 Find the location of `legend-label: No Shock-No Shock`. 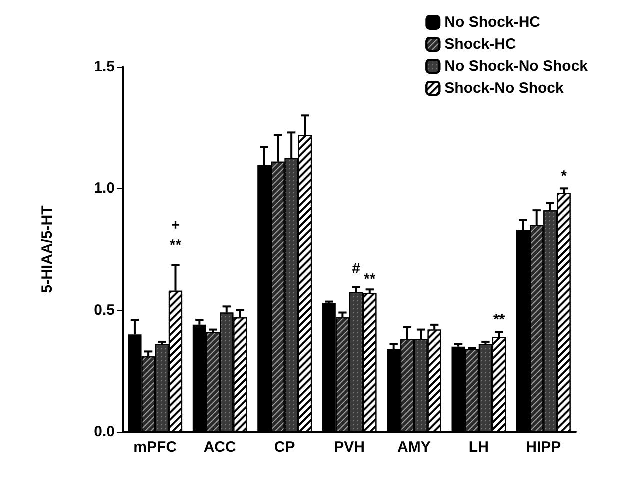

legend-label: No Shock-No Shock is located at coordinates (516, 66).